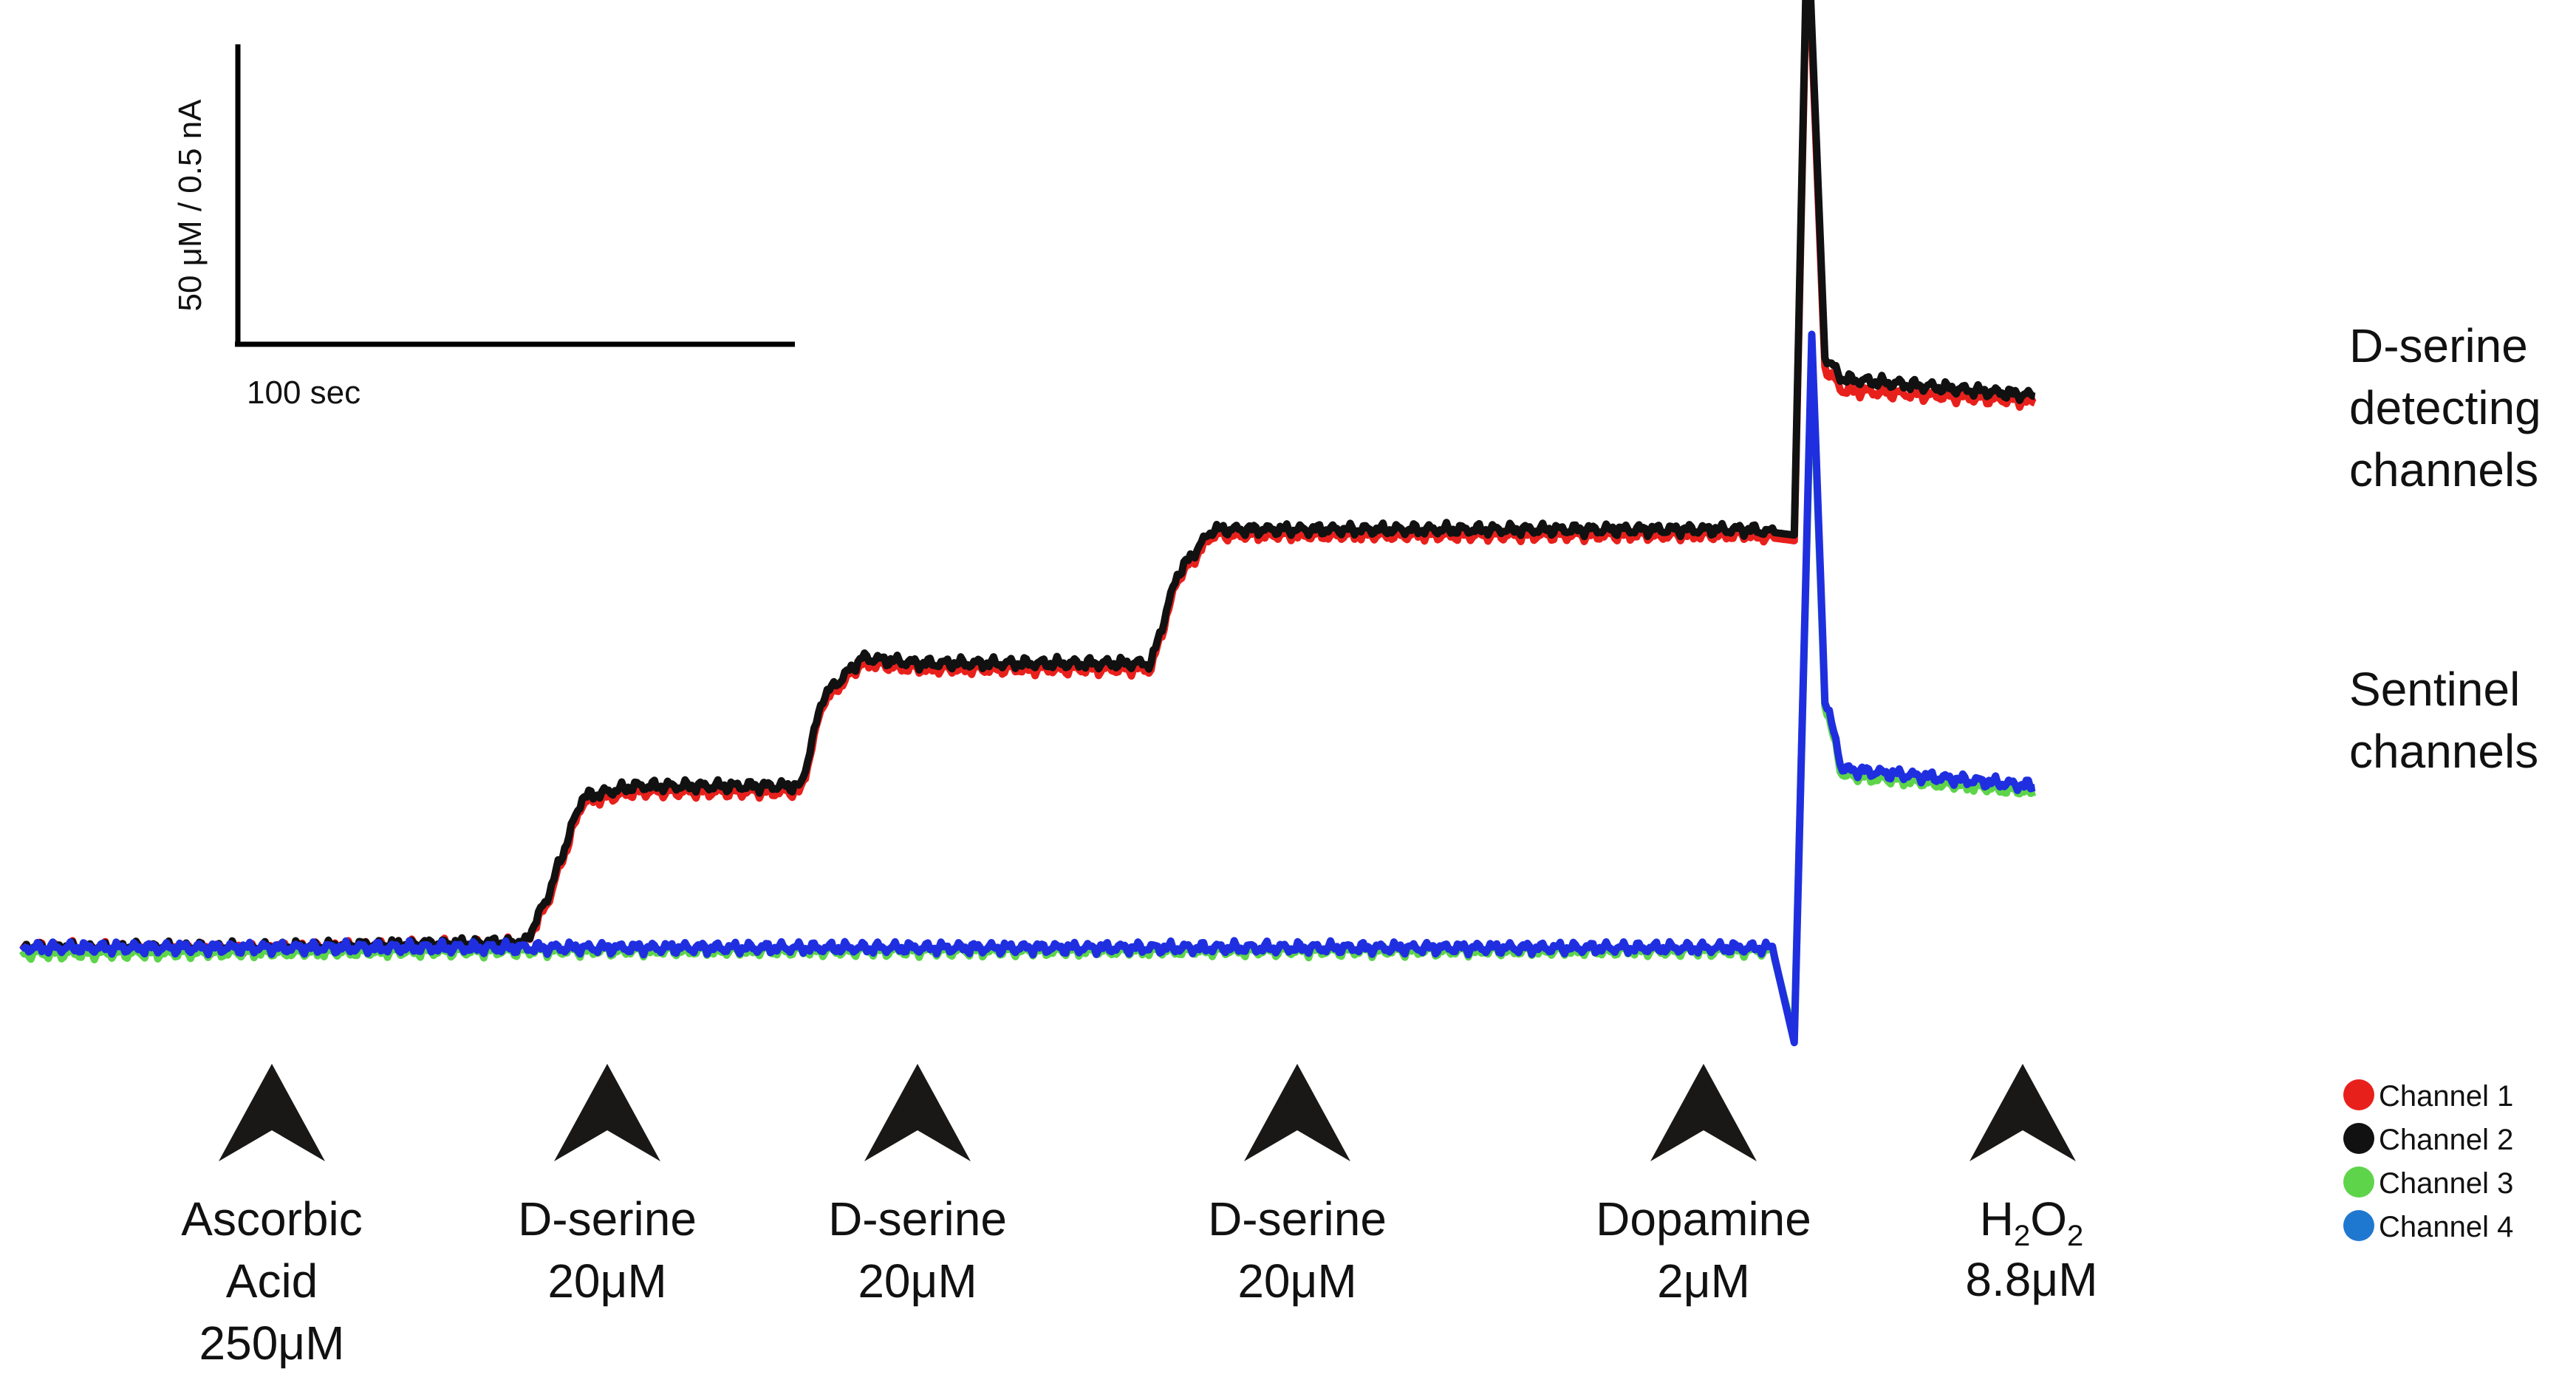 The height and width of the screenshot is (1380, 2576). Describe the element at coordinates (2445, 408) in the screenshot. I see `channel-group-label-0-line-1: detecting` at that location.